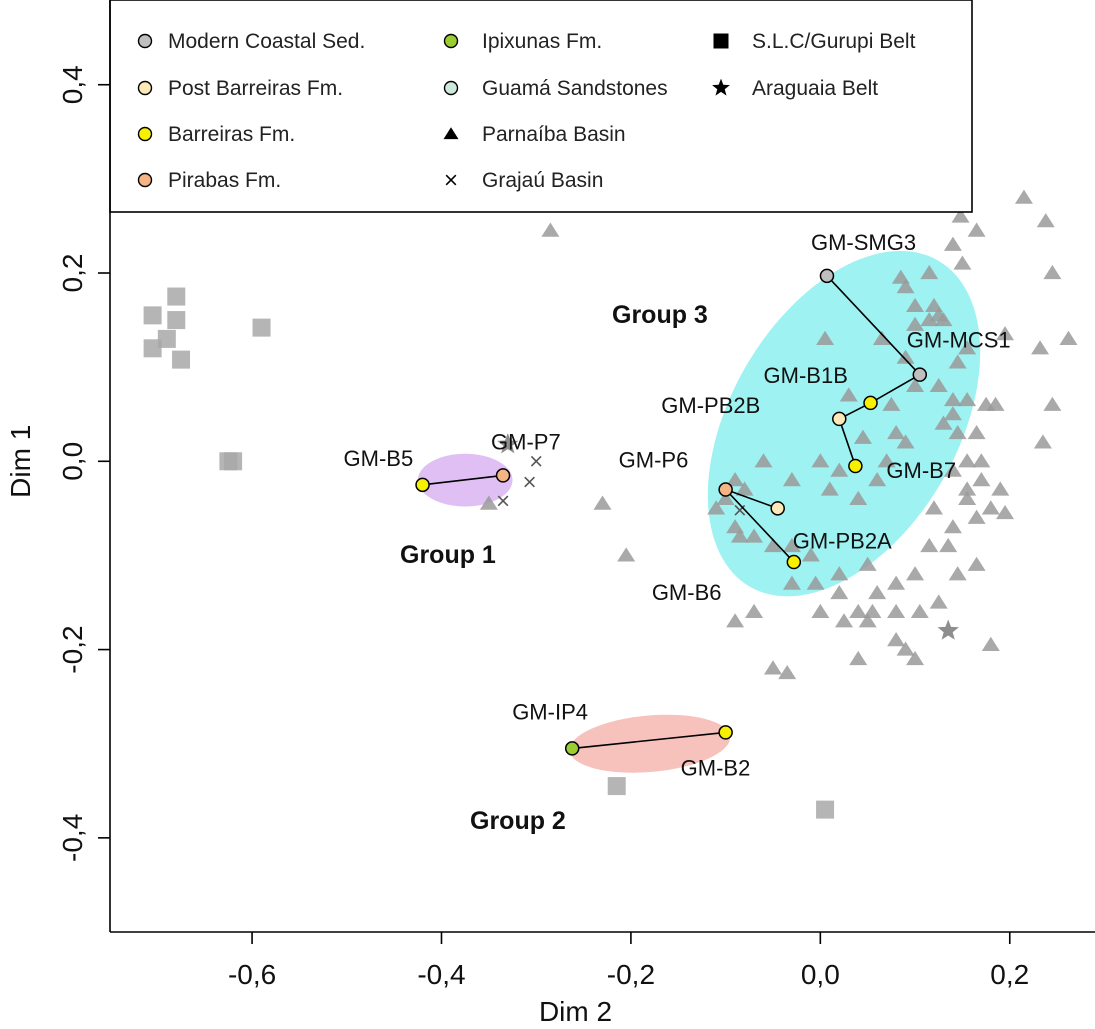 The width and height of the screenshot is (1095, 1029). What do you see at coordinates (266, 41) in the screenshot?
I see `legend-label-modern-coastal-sed: Modern Coastal Sed.` at bounding box center [266, 41].